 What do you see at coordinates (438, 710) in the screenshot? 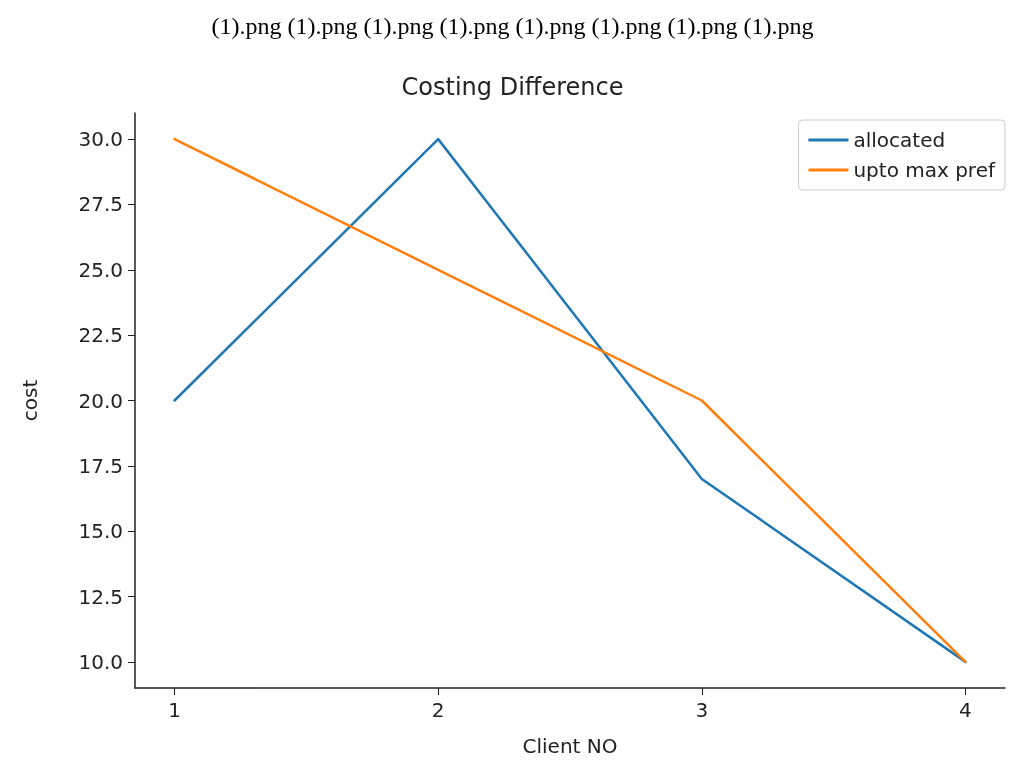
I see `x-tick-label: 2` at bounding box center [438, 710].